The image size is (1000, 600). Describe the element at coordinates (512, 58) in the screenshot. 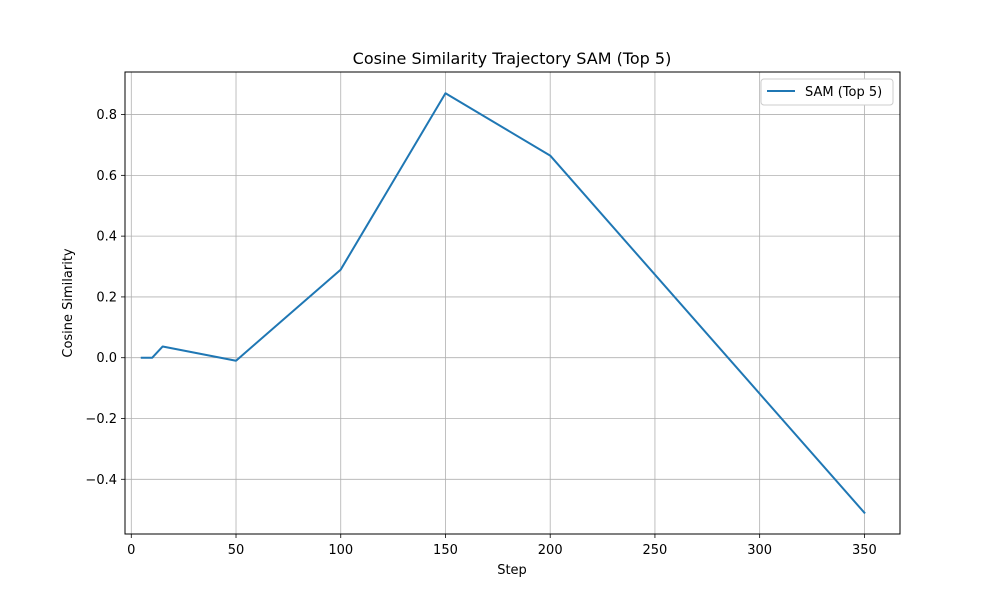

I see `chart-title: Cosine Similarity Trajectory SAM (Top 5)` at that location.